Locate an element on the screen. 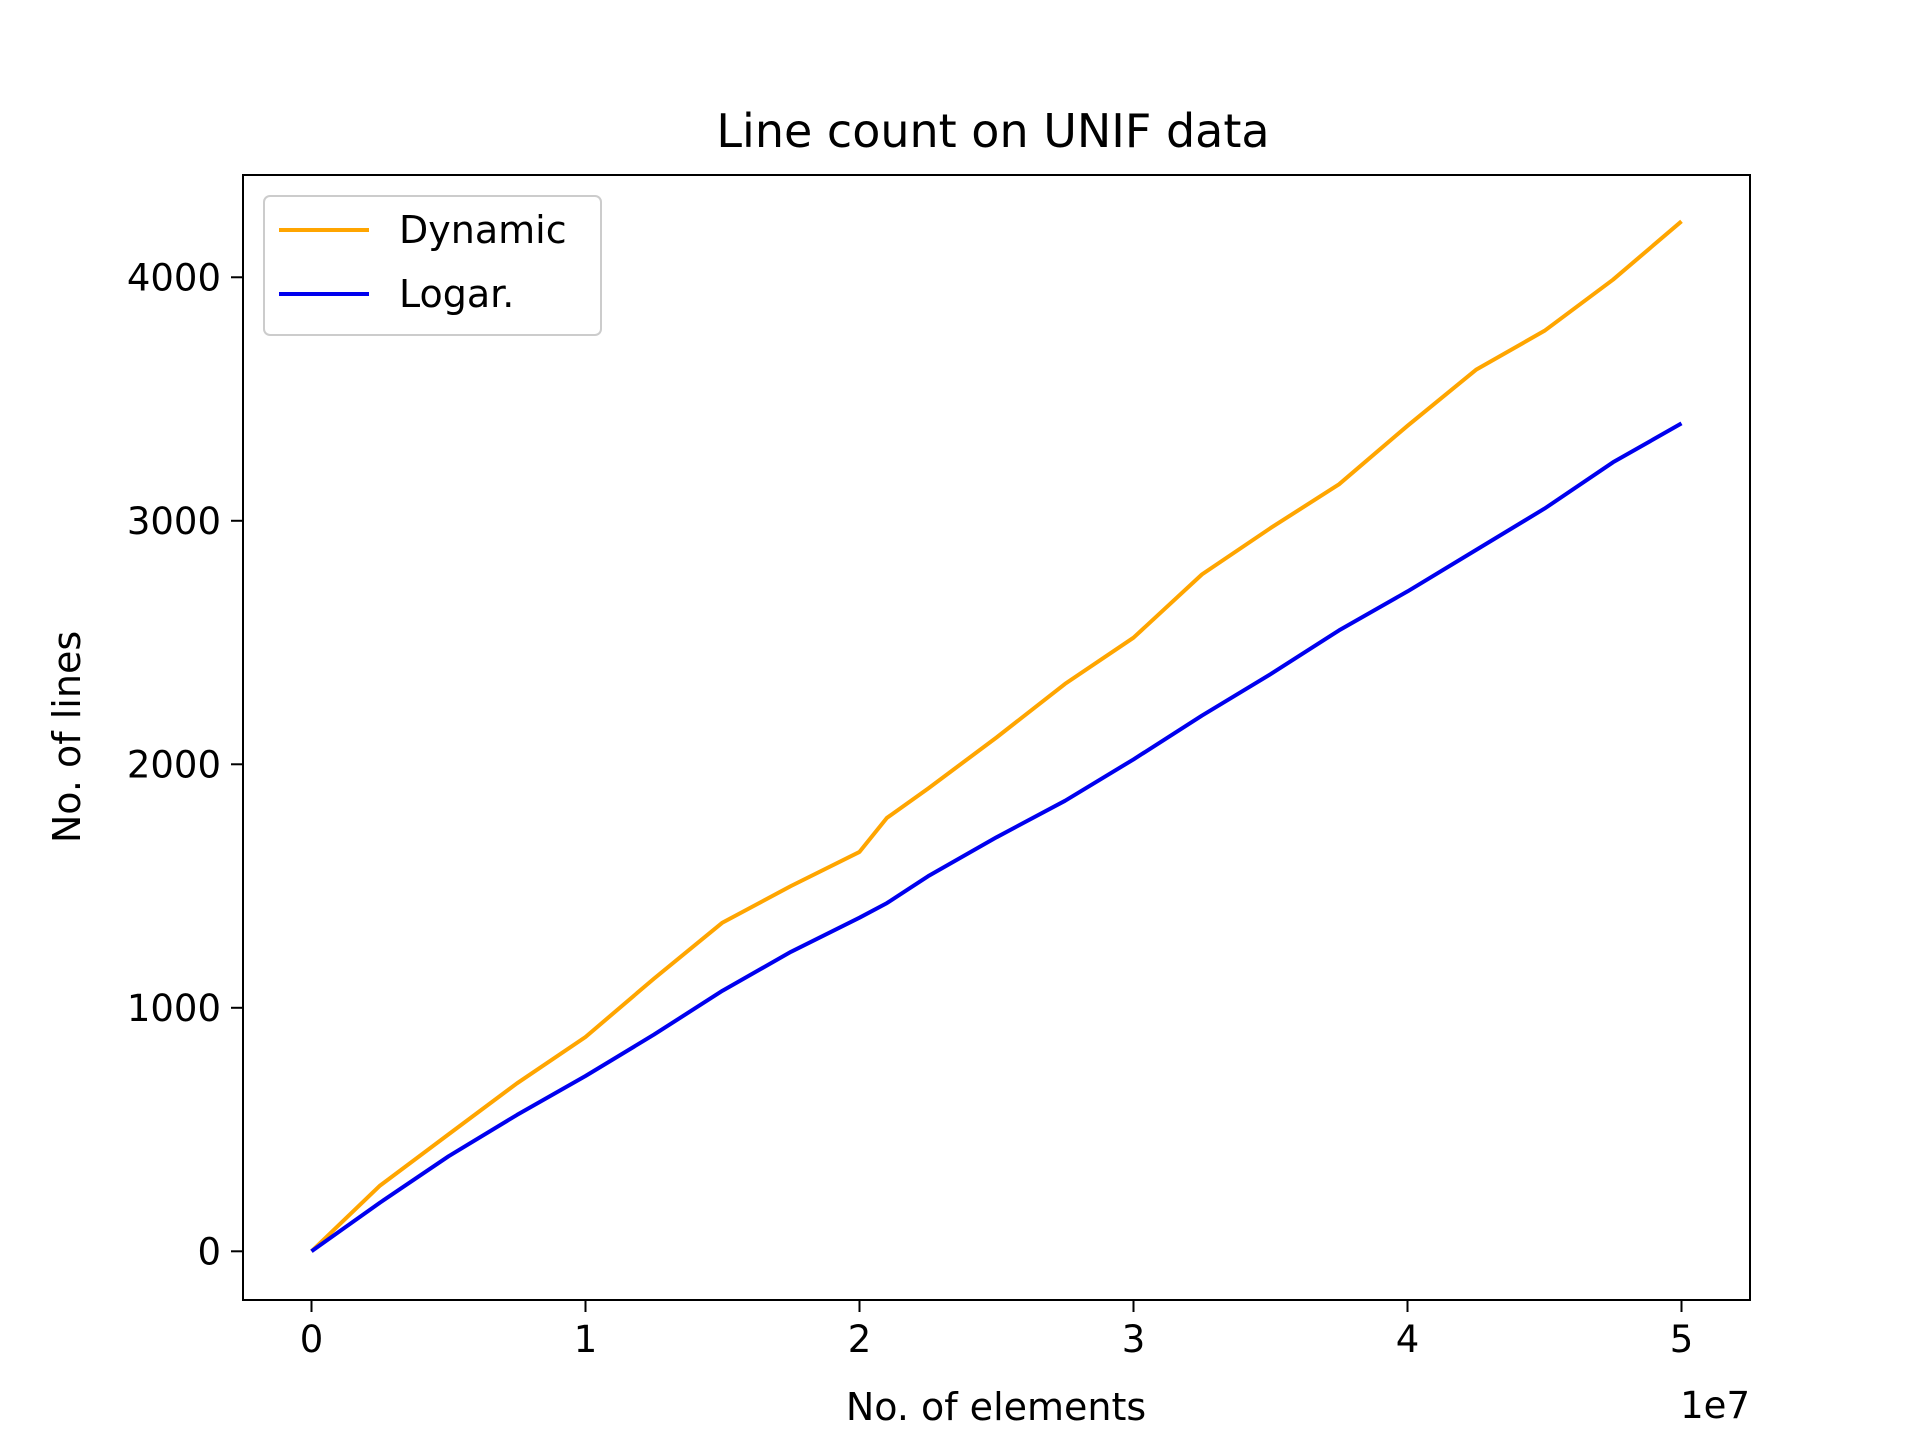 The height and width of the screenshot is (1440, 1920). legend: Dynamic Logar. is located at coordinates (432, 265).